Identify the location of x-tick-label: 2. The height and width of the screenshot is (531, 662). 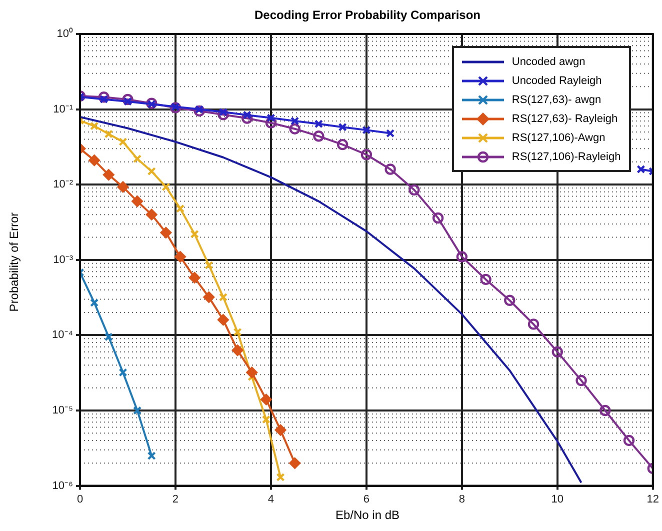
(175, 499).